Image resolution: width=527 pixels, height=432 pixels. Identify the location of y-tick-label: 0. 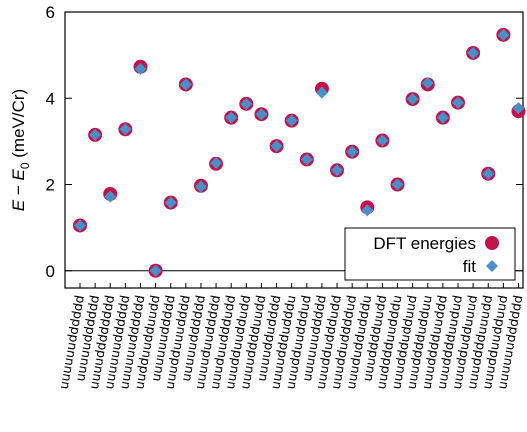
(50, 271).